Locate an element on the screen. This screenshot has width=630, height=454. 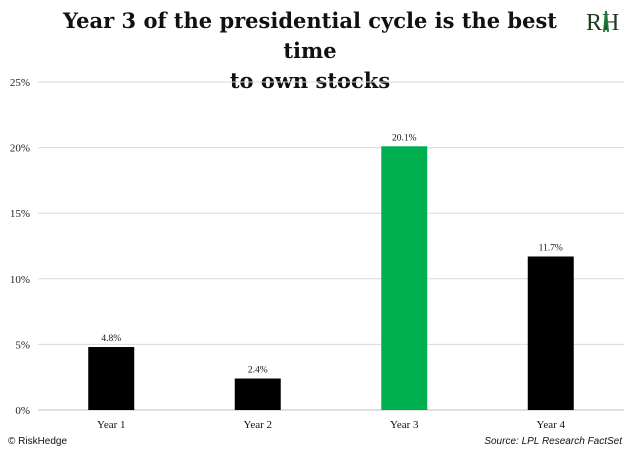
data-label: 11.7% is located at coordinates (551, 248).